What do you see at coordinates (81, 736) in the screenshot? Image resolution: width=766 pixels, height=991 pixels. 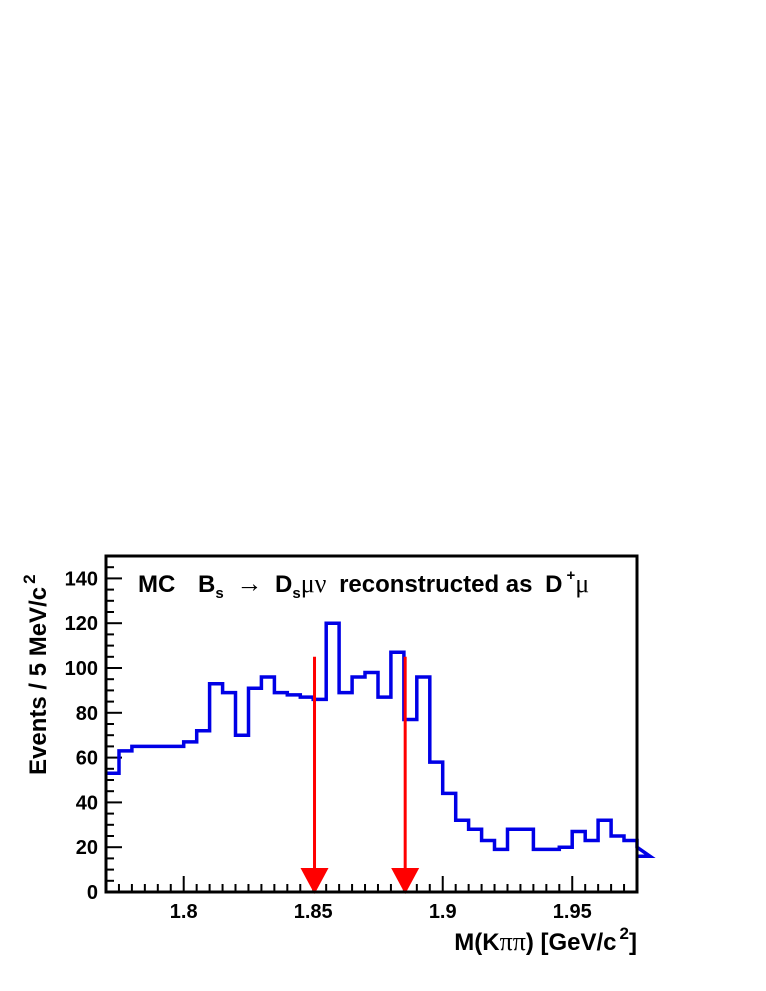 I see `y-axis-tick-labels: 0 20 40 60 80 100 120 140` at bounding box center [81, 736].